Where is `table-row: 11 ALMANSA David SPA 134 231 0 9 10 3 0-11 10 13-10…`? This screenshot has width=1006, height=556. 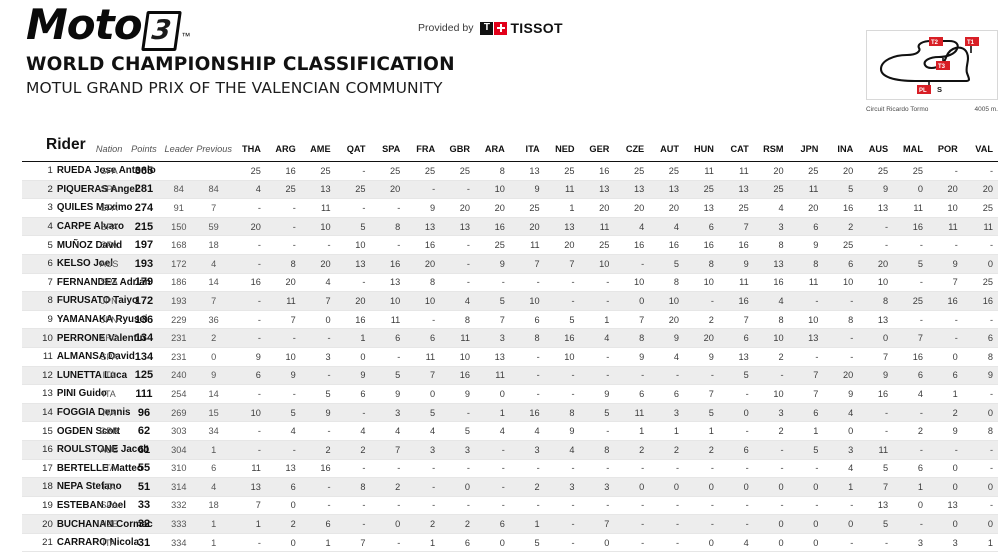 table-row: 11 ALMANSA David SPA 134 231 0 9 10 3 0-11 10 13-10… is located at coordinates (510, 357).